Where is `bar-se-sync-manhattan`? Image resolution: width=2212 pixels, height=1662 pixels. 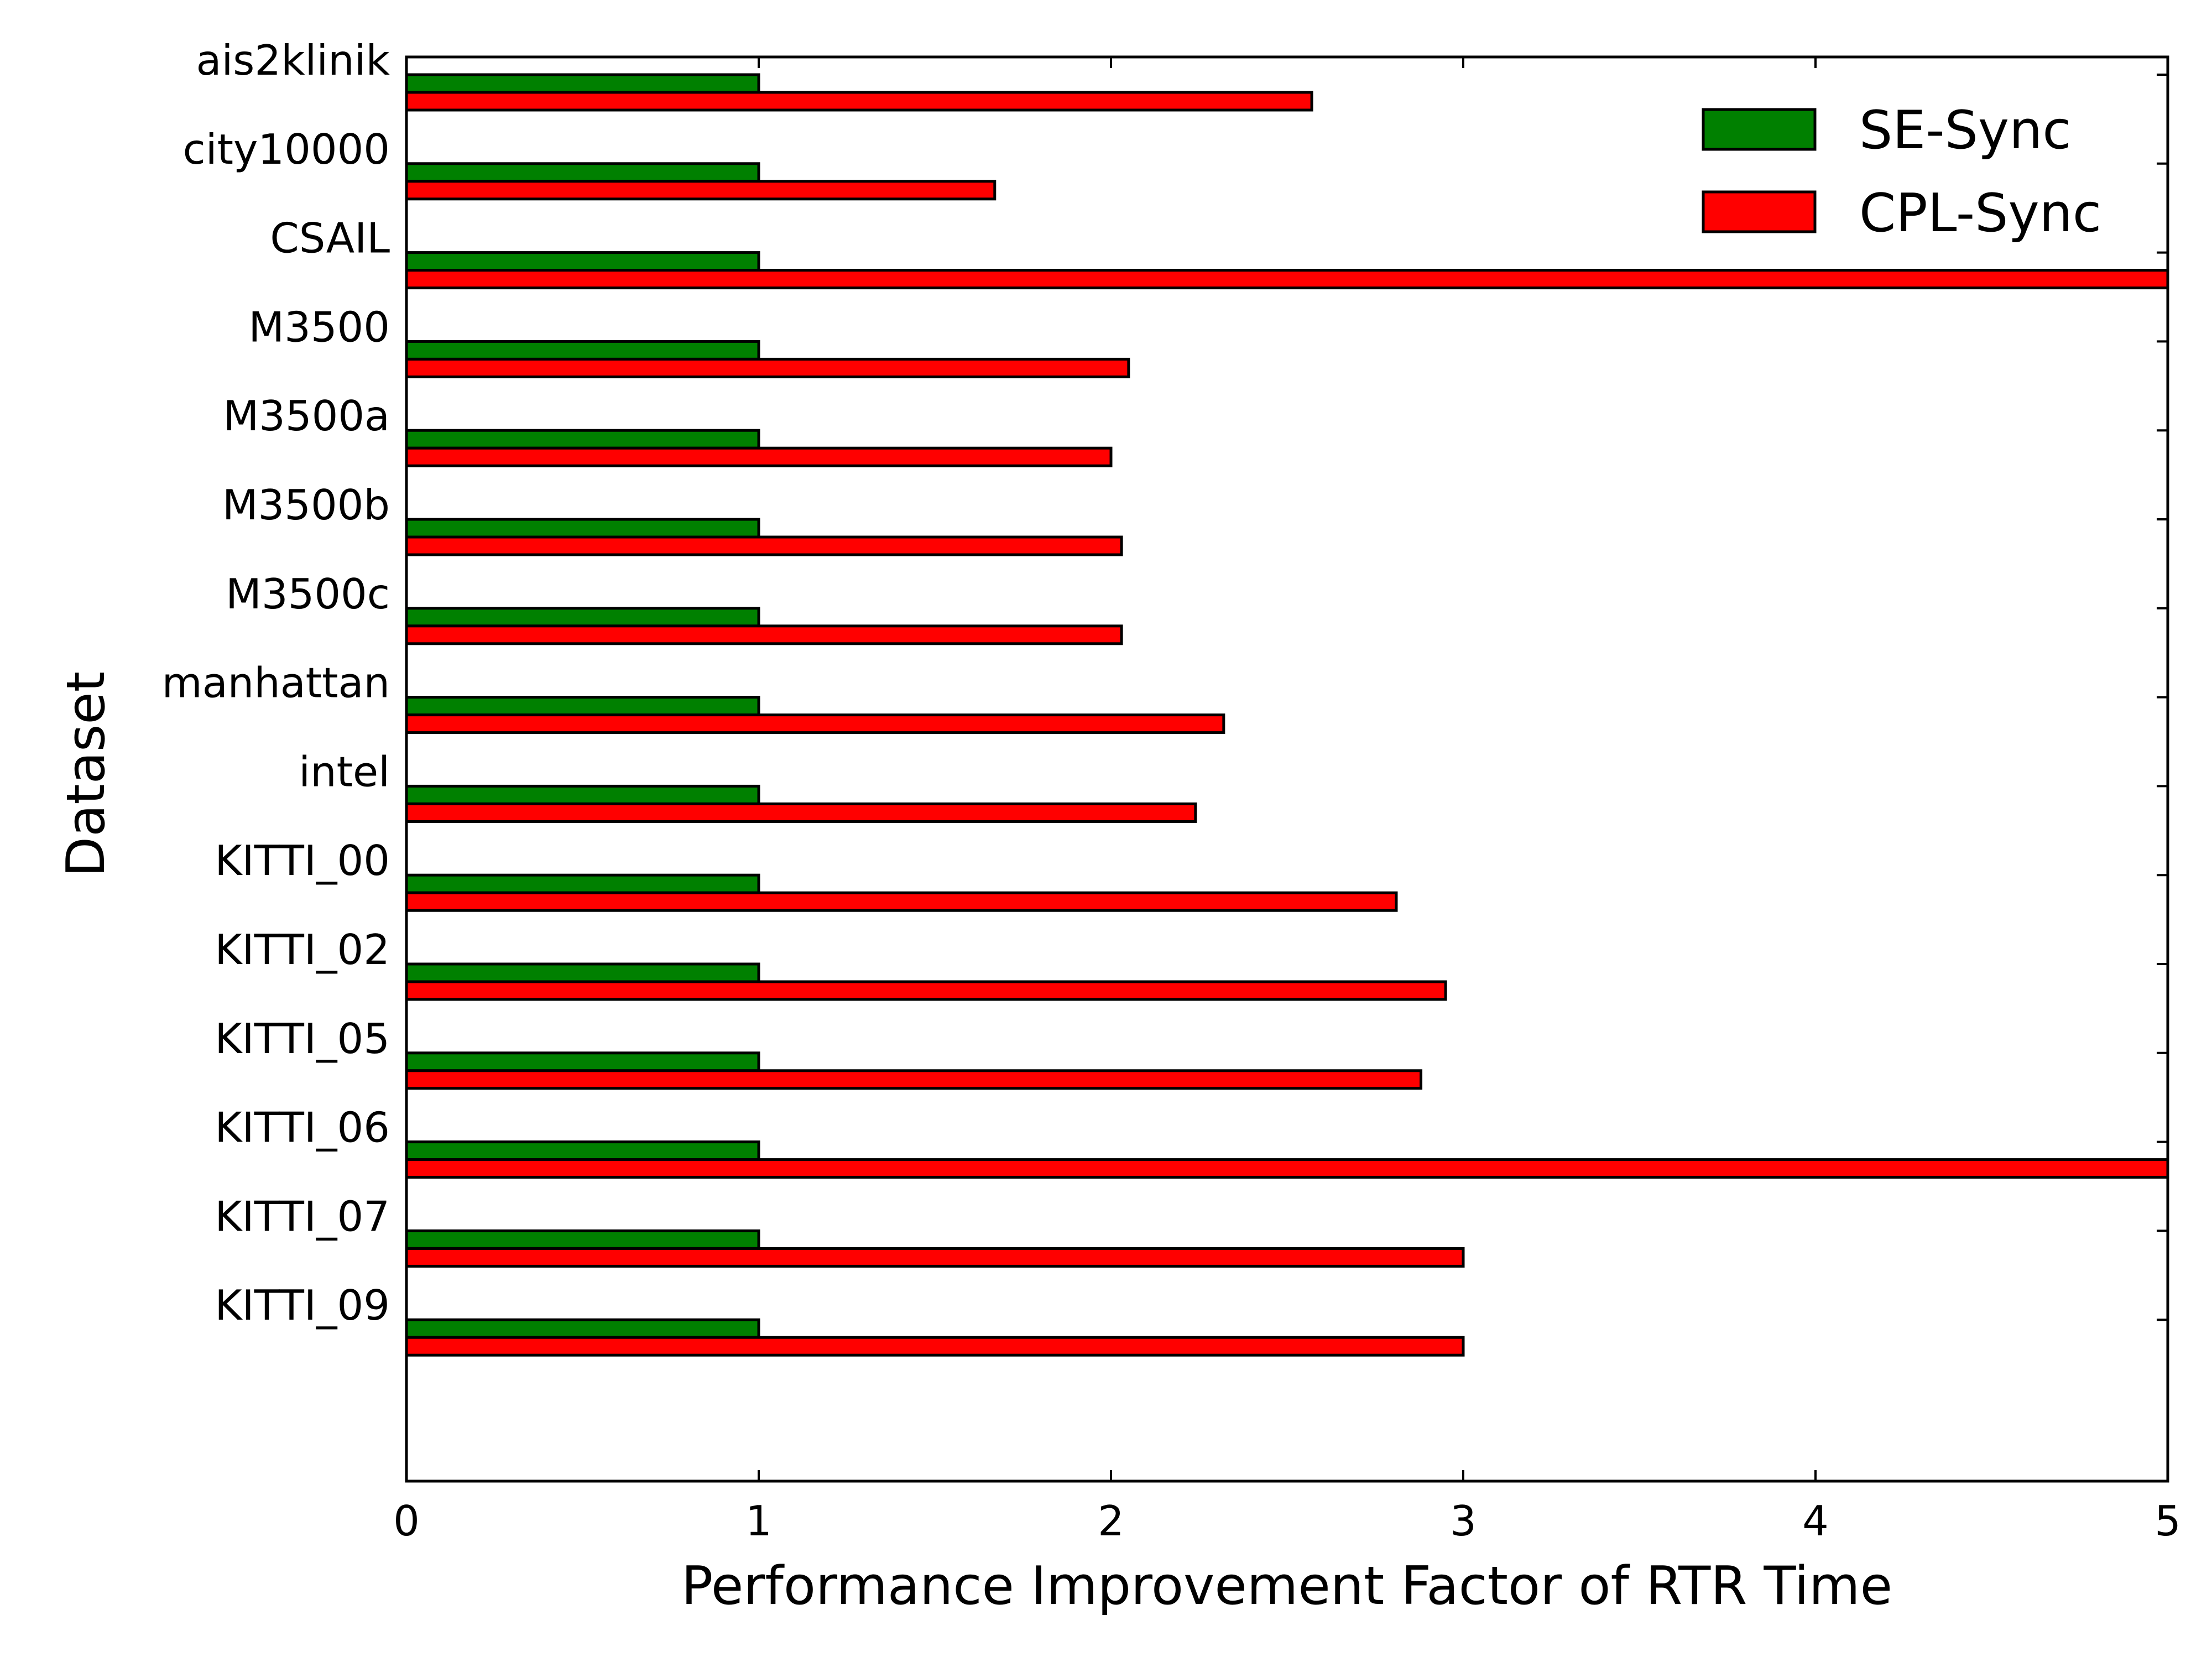 bar-se-sync-manhattan is located at coordinates (583, 706).